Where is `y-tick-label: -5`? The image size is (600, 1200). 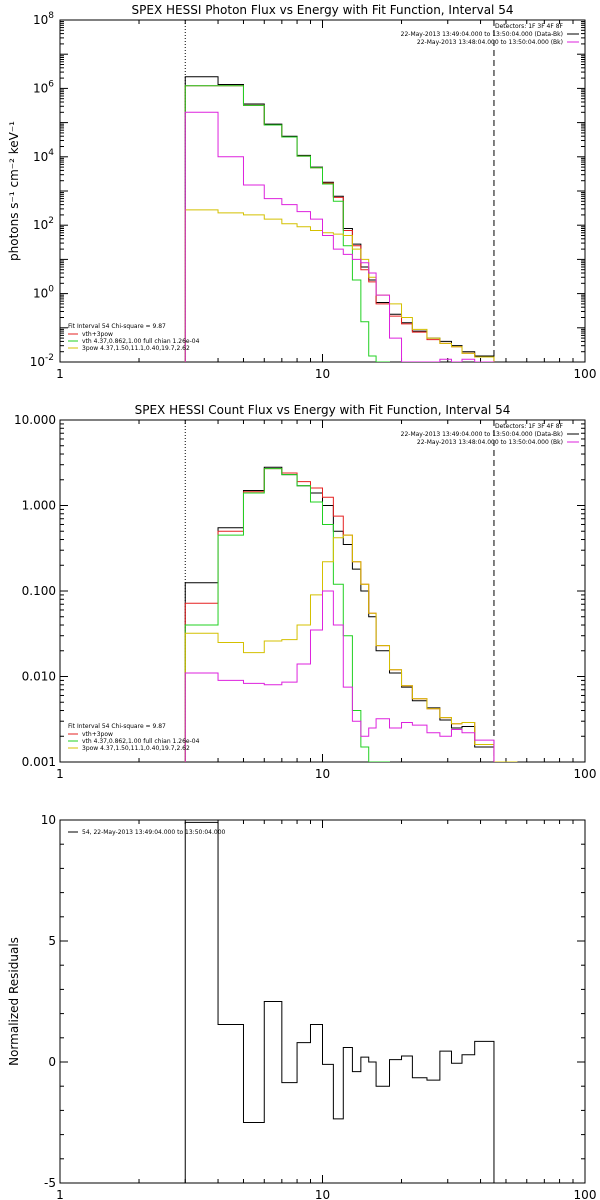 y-tick-label: -5 is located at coordinates (50, 1183).